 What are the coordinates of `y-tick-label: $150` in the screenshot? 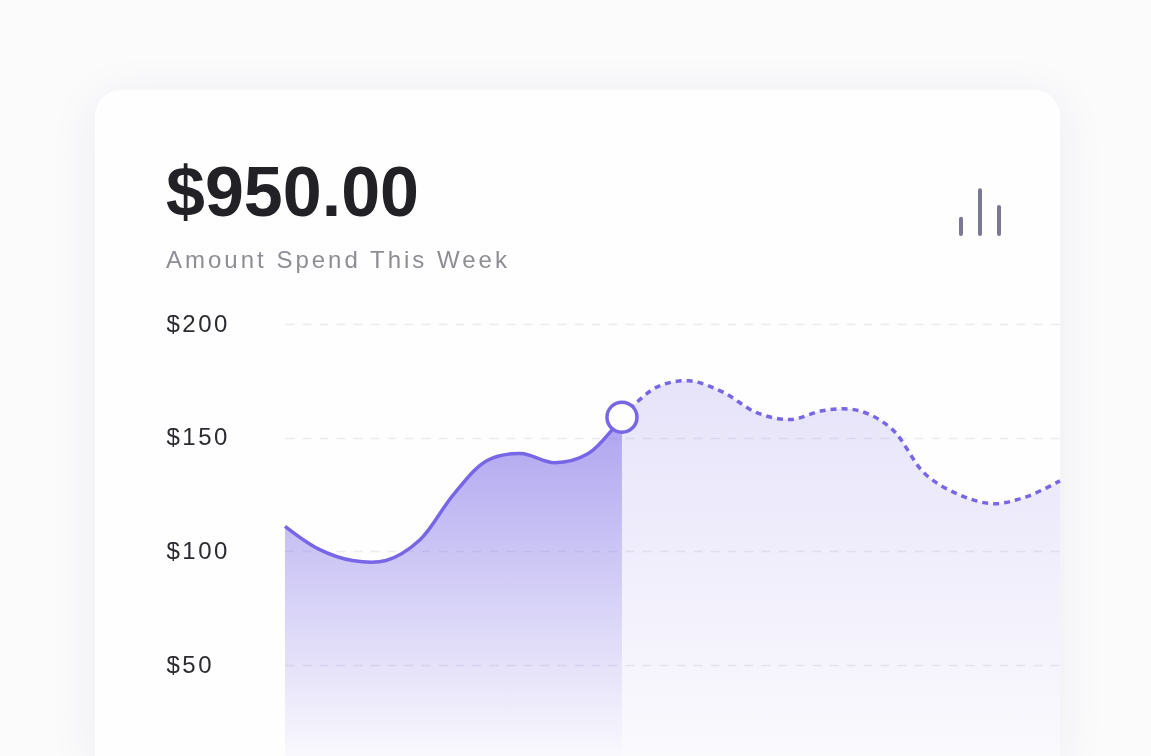 It's located at (198, 437).